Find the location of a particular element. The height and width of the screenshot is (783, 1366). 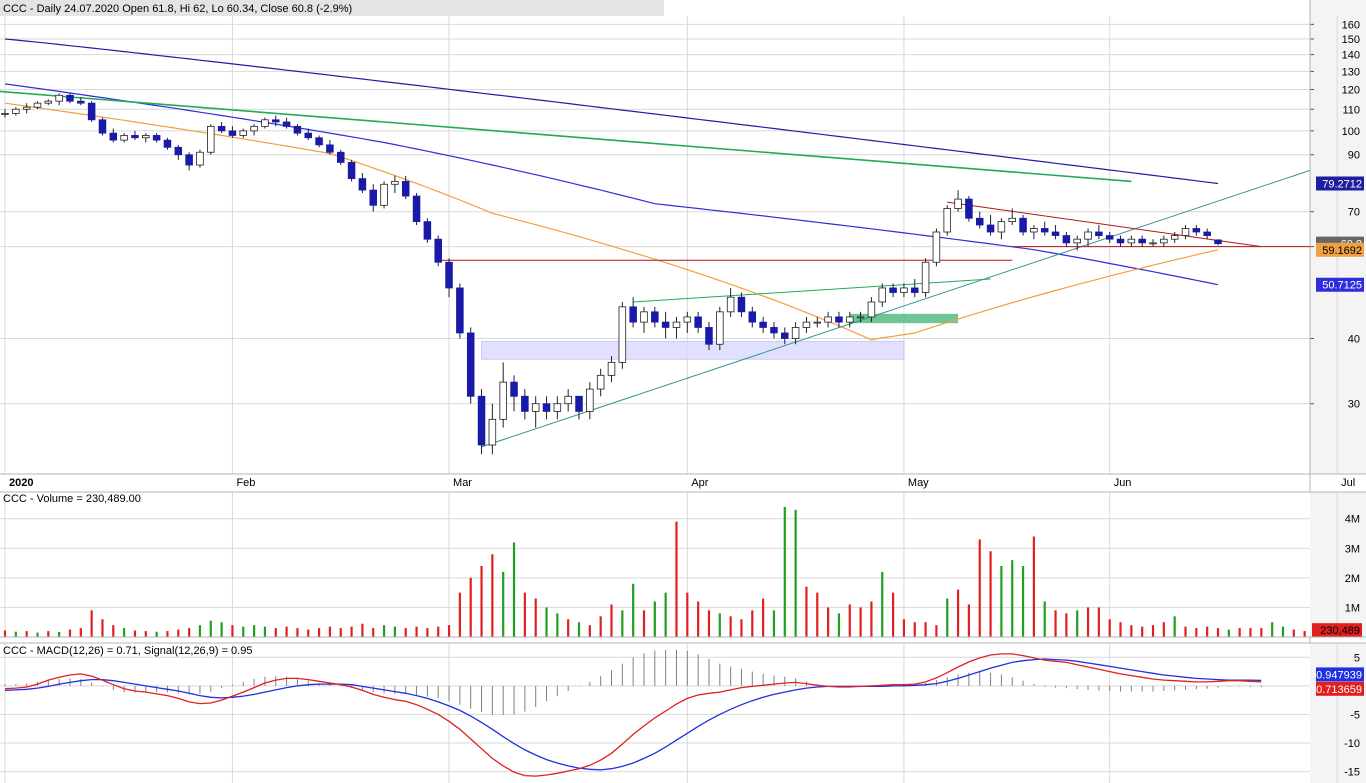

price-value-tag-text: 50.7125 is located at coordinates (1342, 286).